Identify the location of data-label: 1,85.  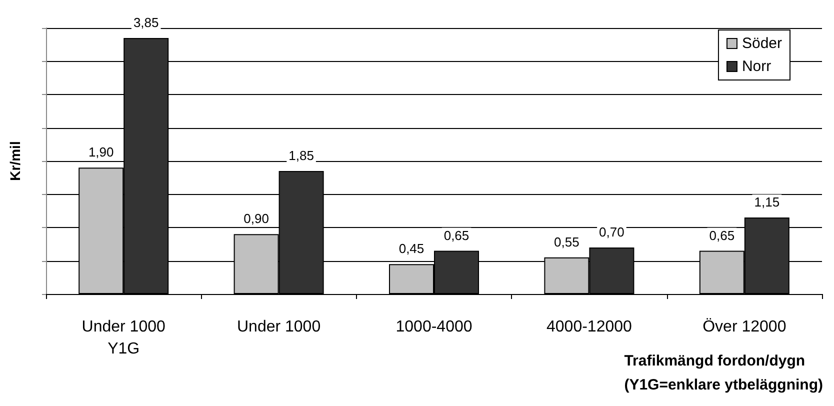
(301, 155).